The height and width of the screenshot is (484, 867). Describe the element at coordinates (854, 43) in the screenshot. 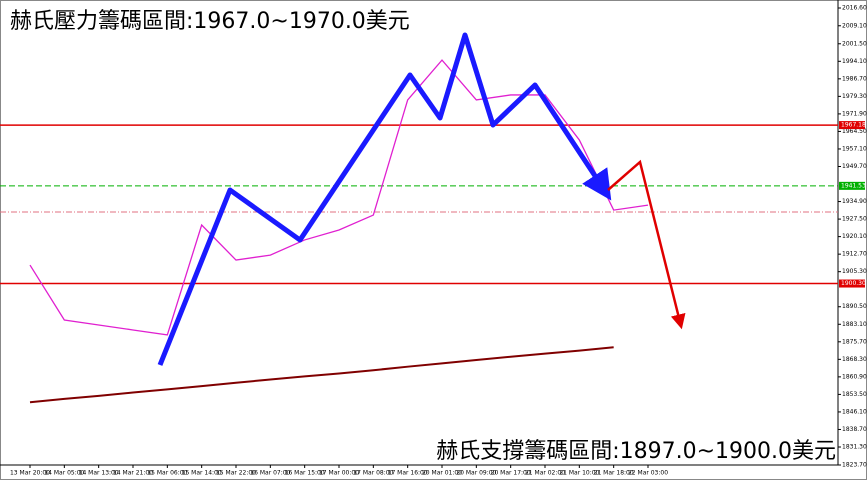

I see `y-tick-label: 2001.50` at that location.